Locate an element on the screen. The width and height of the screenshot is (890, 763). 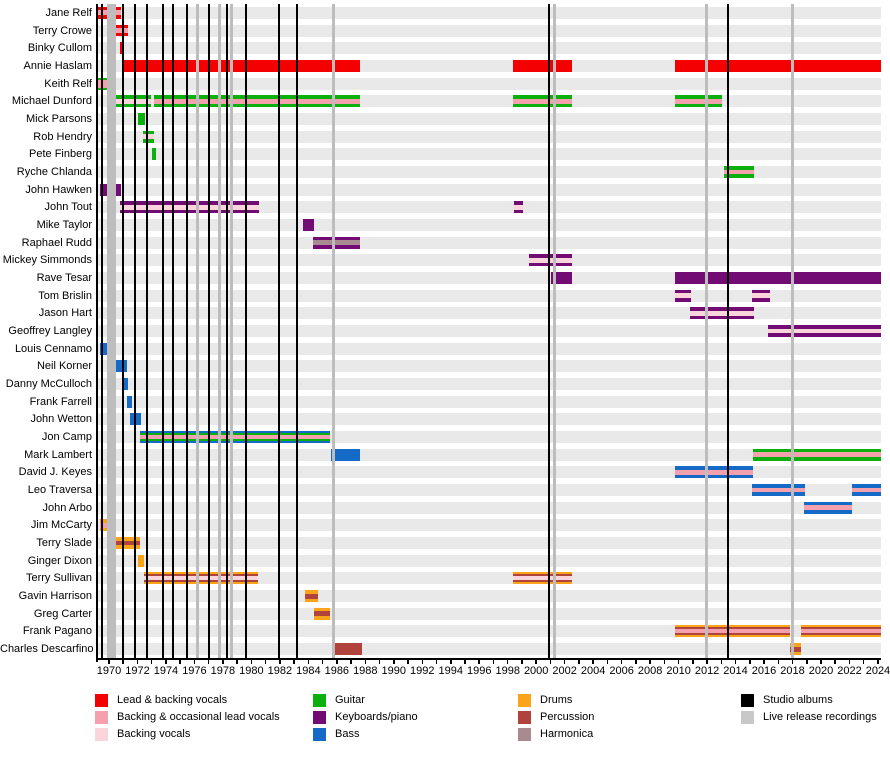
legend-swatch-backing-occasional-lead-vocals is located at coordinates (101, 717).